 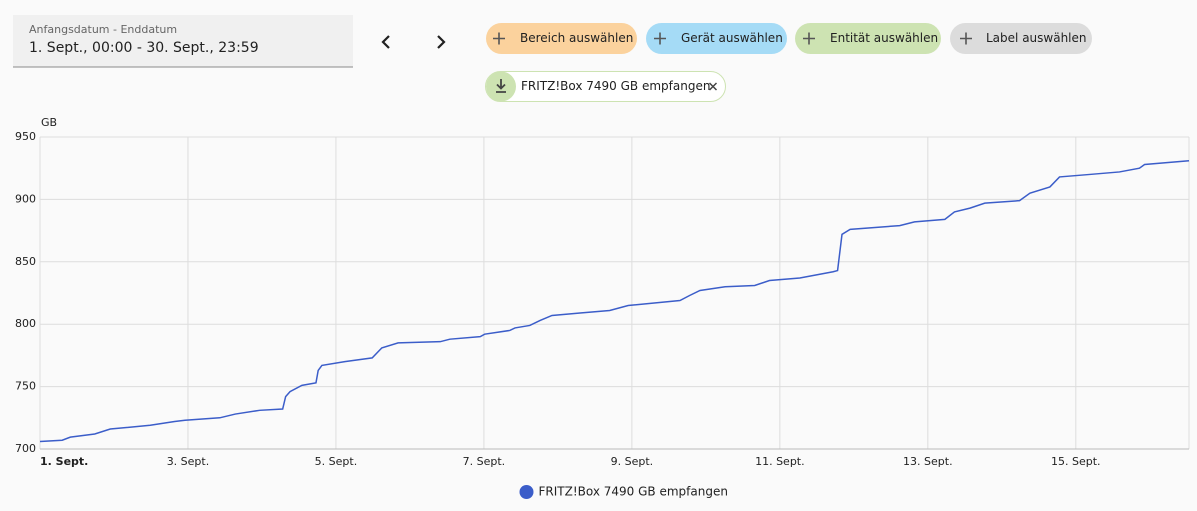 What do you see at coordinates (576, 38) in the screenshot?
I see `chip-label: Bereich auswählen` at bounding box center [576, 38].